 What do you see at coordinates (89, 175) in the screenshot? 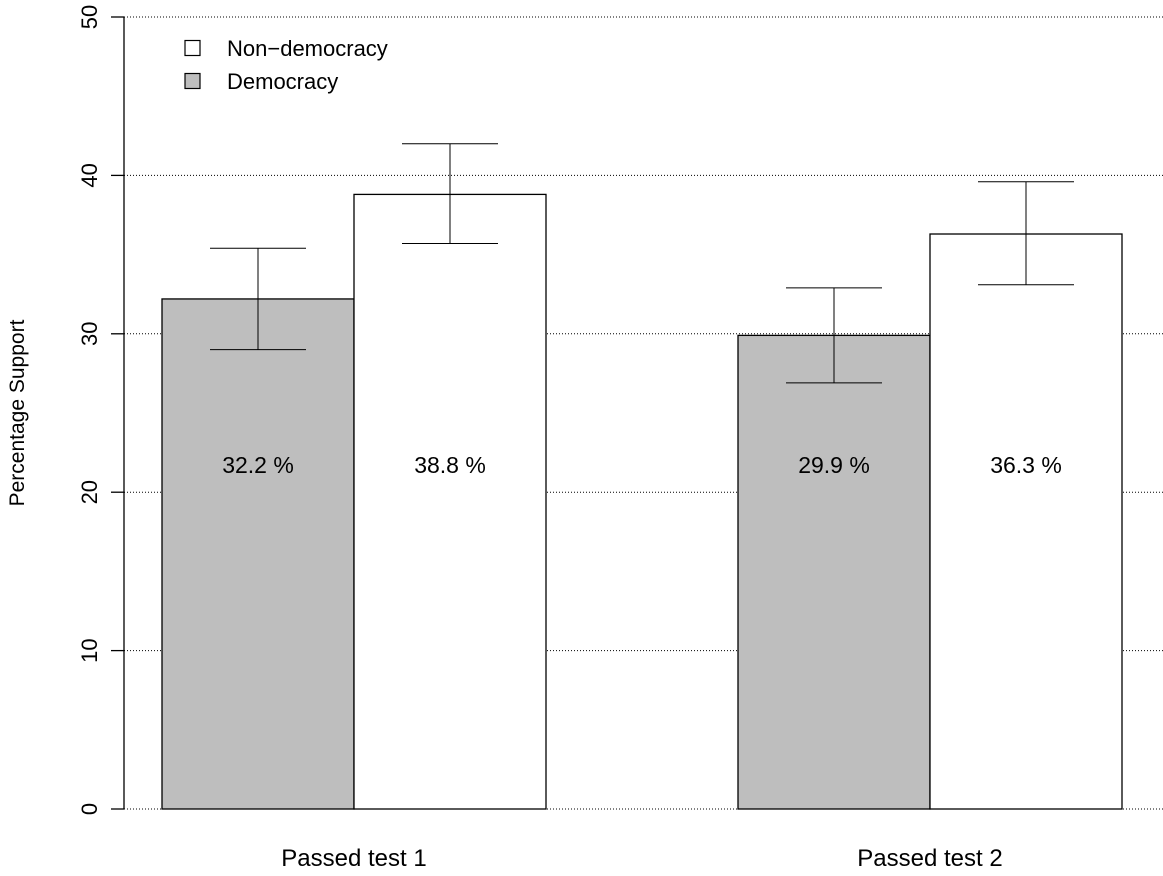
I see `y-tick-label: 40` at bounding box center [89, 175].